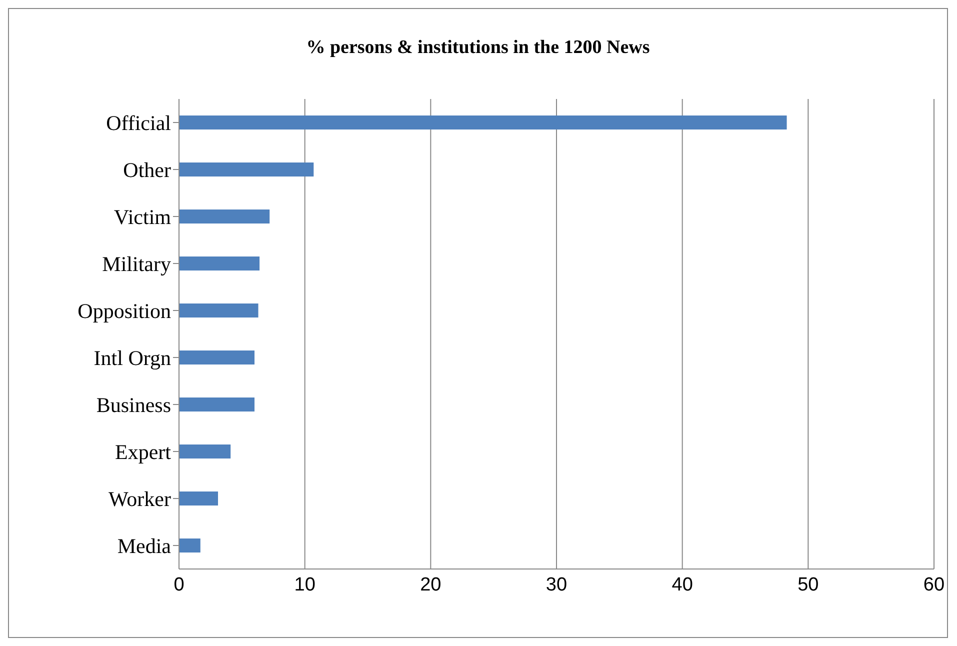 This screenshot has height=646, width=957. I want to click on x-tick-label: 30, so click(557, 585).